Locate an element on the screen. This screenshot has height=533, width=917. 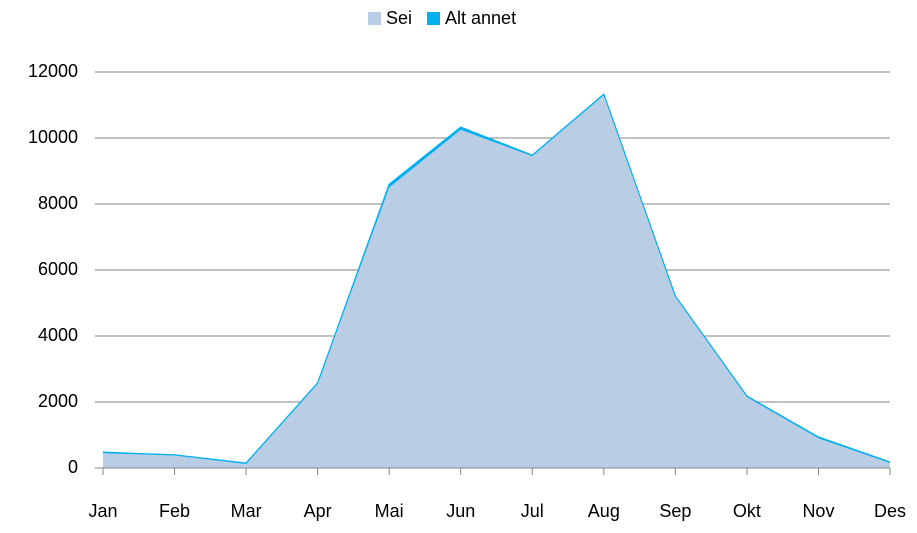
legend-label: Sei is located at coordinates (399, 18).